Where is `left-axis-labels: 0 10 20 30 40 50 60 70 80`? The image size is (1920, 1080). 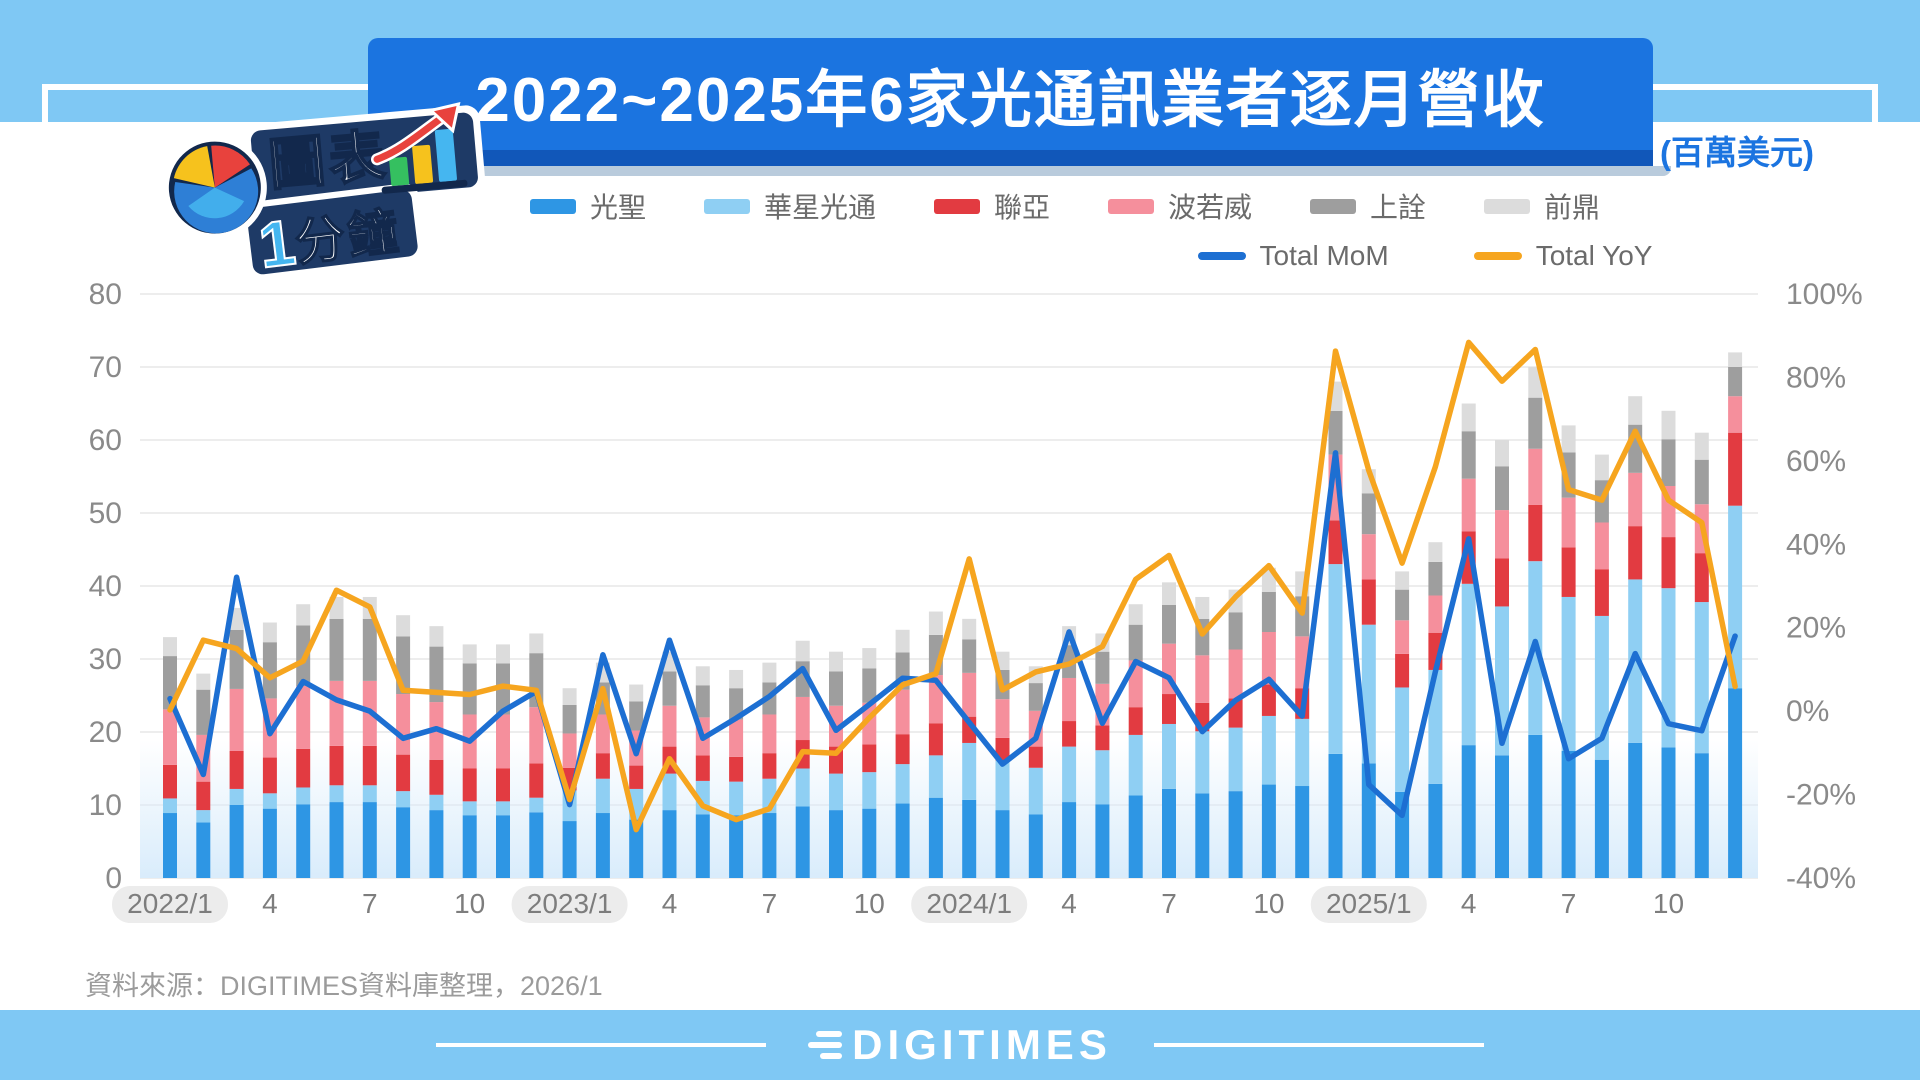
left-axis-labels: 0 10 20 30 40 50 60 70 80 is located at coordinates (105, 586).